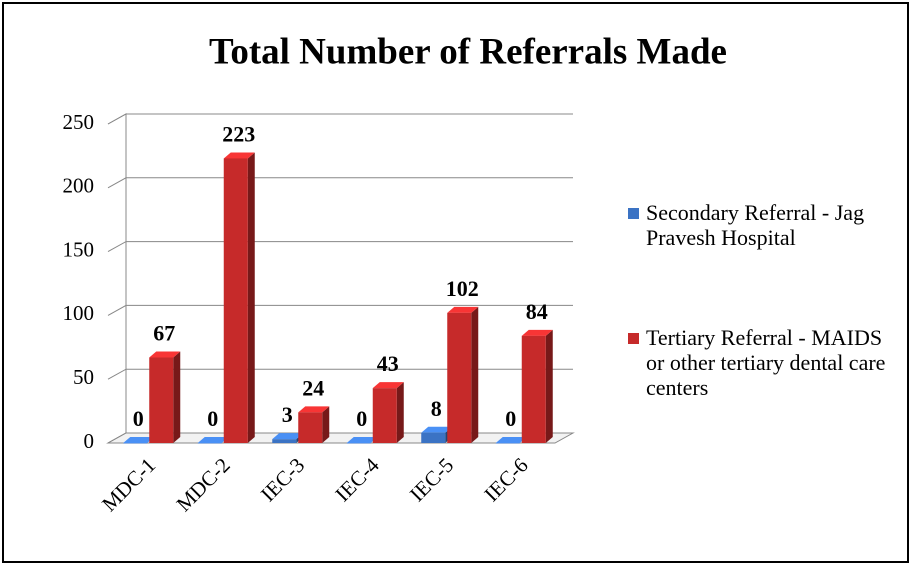 This screenshot has width=911, height=565. Describe the element at coordinates (83, 377) in the screenshot. I see `y-tick-label: 50` at that location.